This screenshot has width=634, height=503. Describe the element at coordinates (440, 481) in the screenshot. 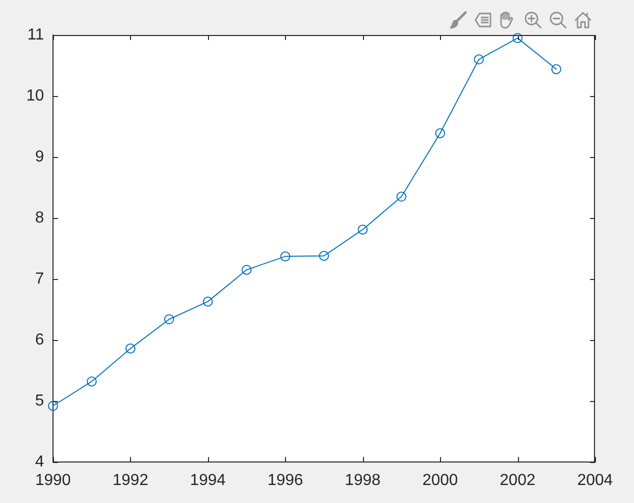

I see `x-tick-label: 2000` at that location.